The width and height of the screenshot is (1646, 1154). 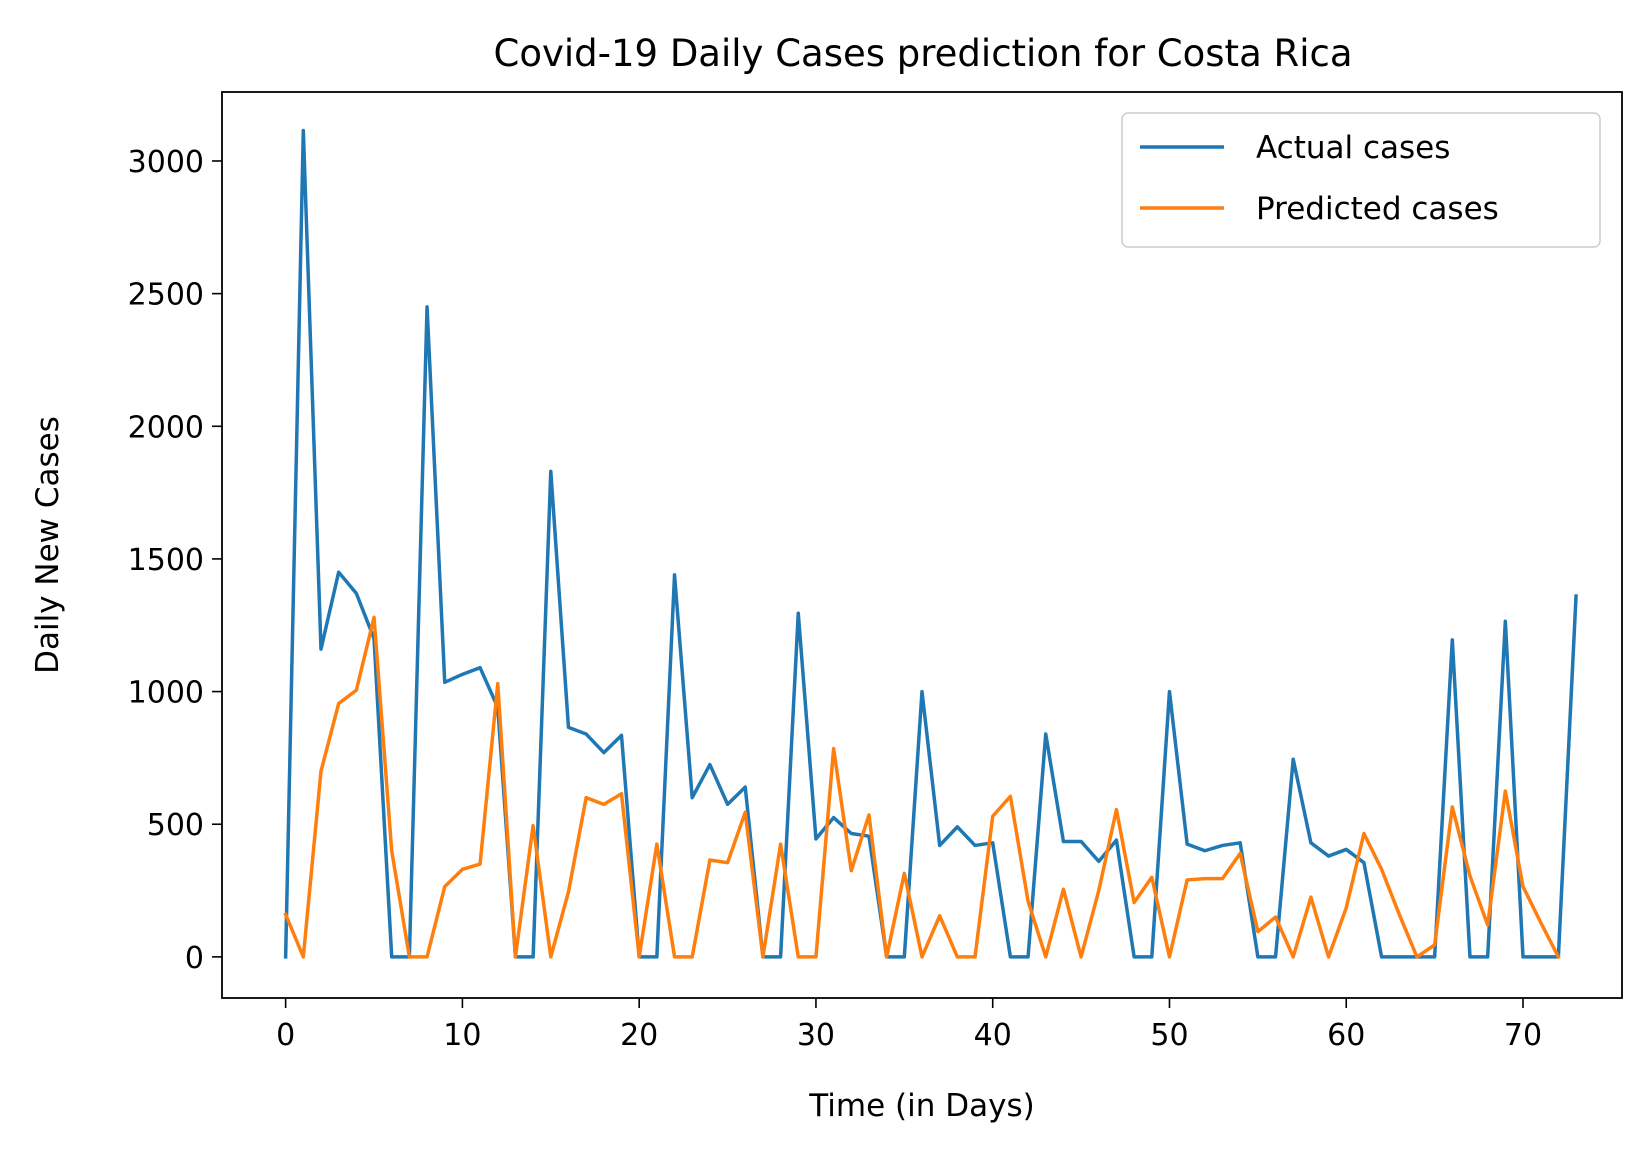 What do you see at coordinates (909, 1025) in the screenshot?
I see `x-axis: 0 10 20 30 40 50 60 70` at bounding box center [909, 1025].